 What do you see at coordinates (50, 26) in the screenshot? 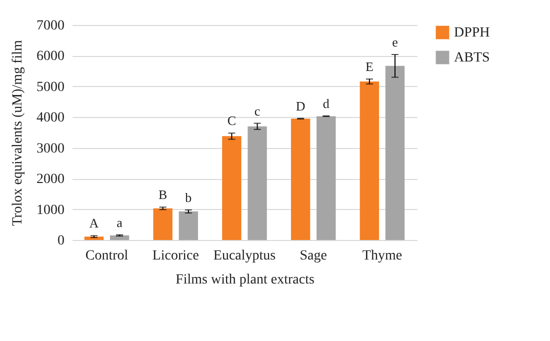
I see `y-tick-label: 7000` at bounding box center [50, 26].